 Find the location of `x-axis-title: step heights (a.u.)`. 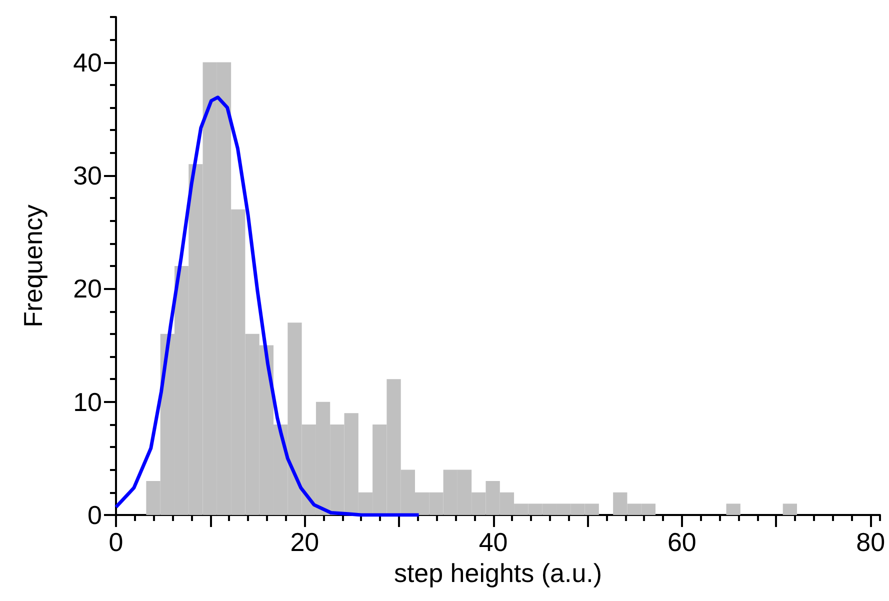

x-axis-title: step heights (a.u.) is located at coordinates (498, 573).